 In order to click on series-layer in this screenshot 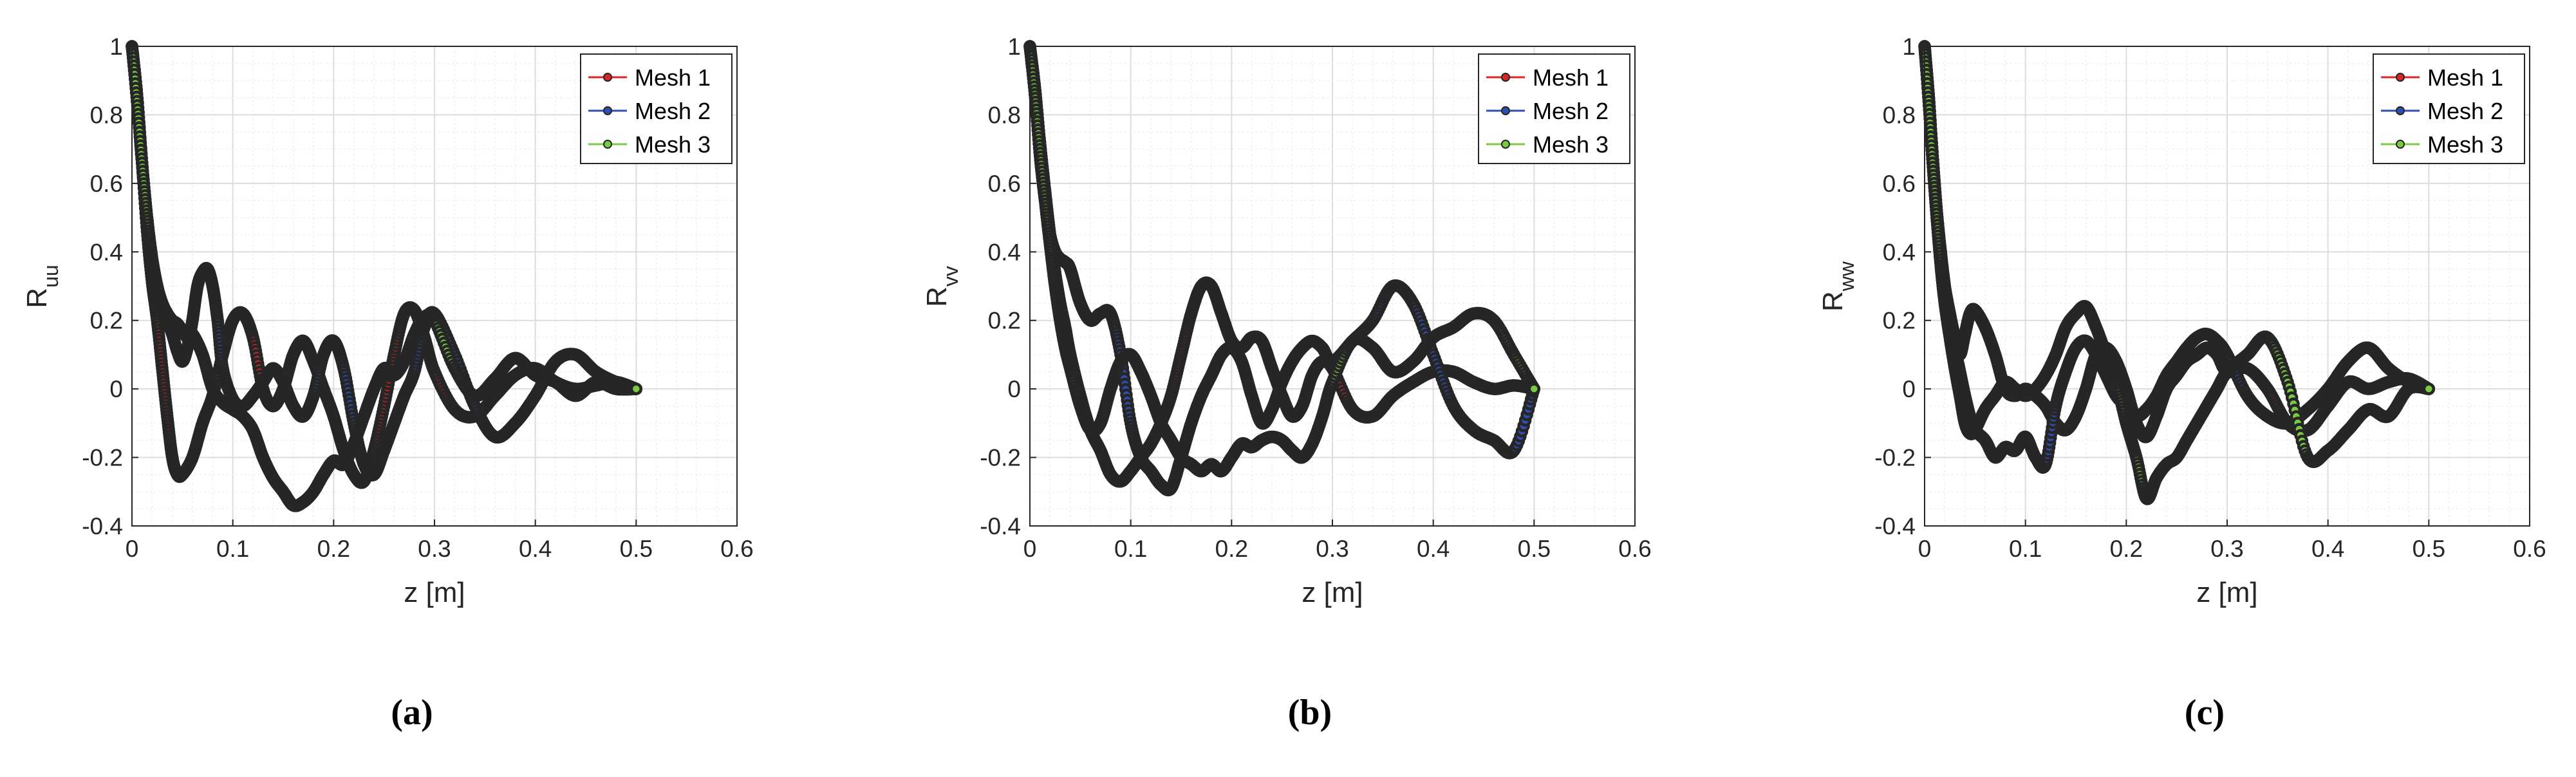, I will do `click(384, 276)`.